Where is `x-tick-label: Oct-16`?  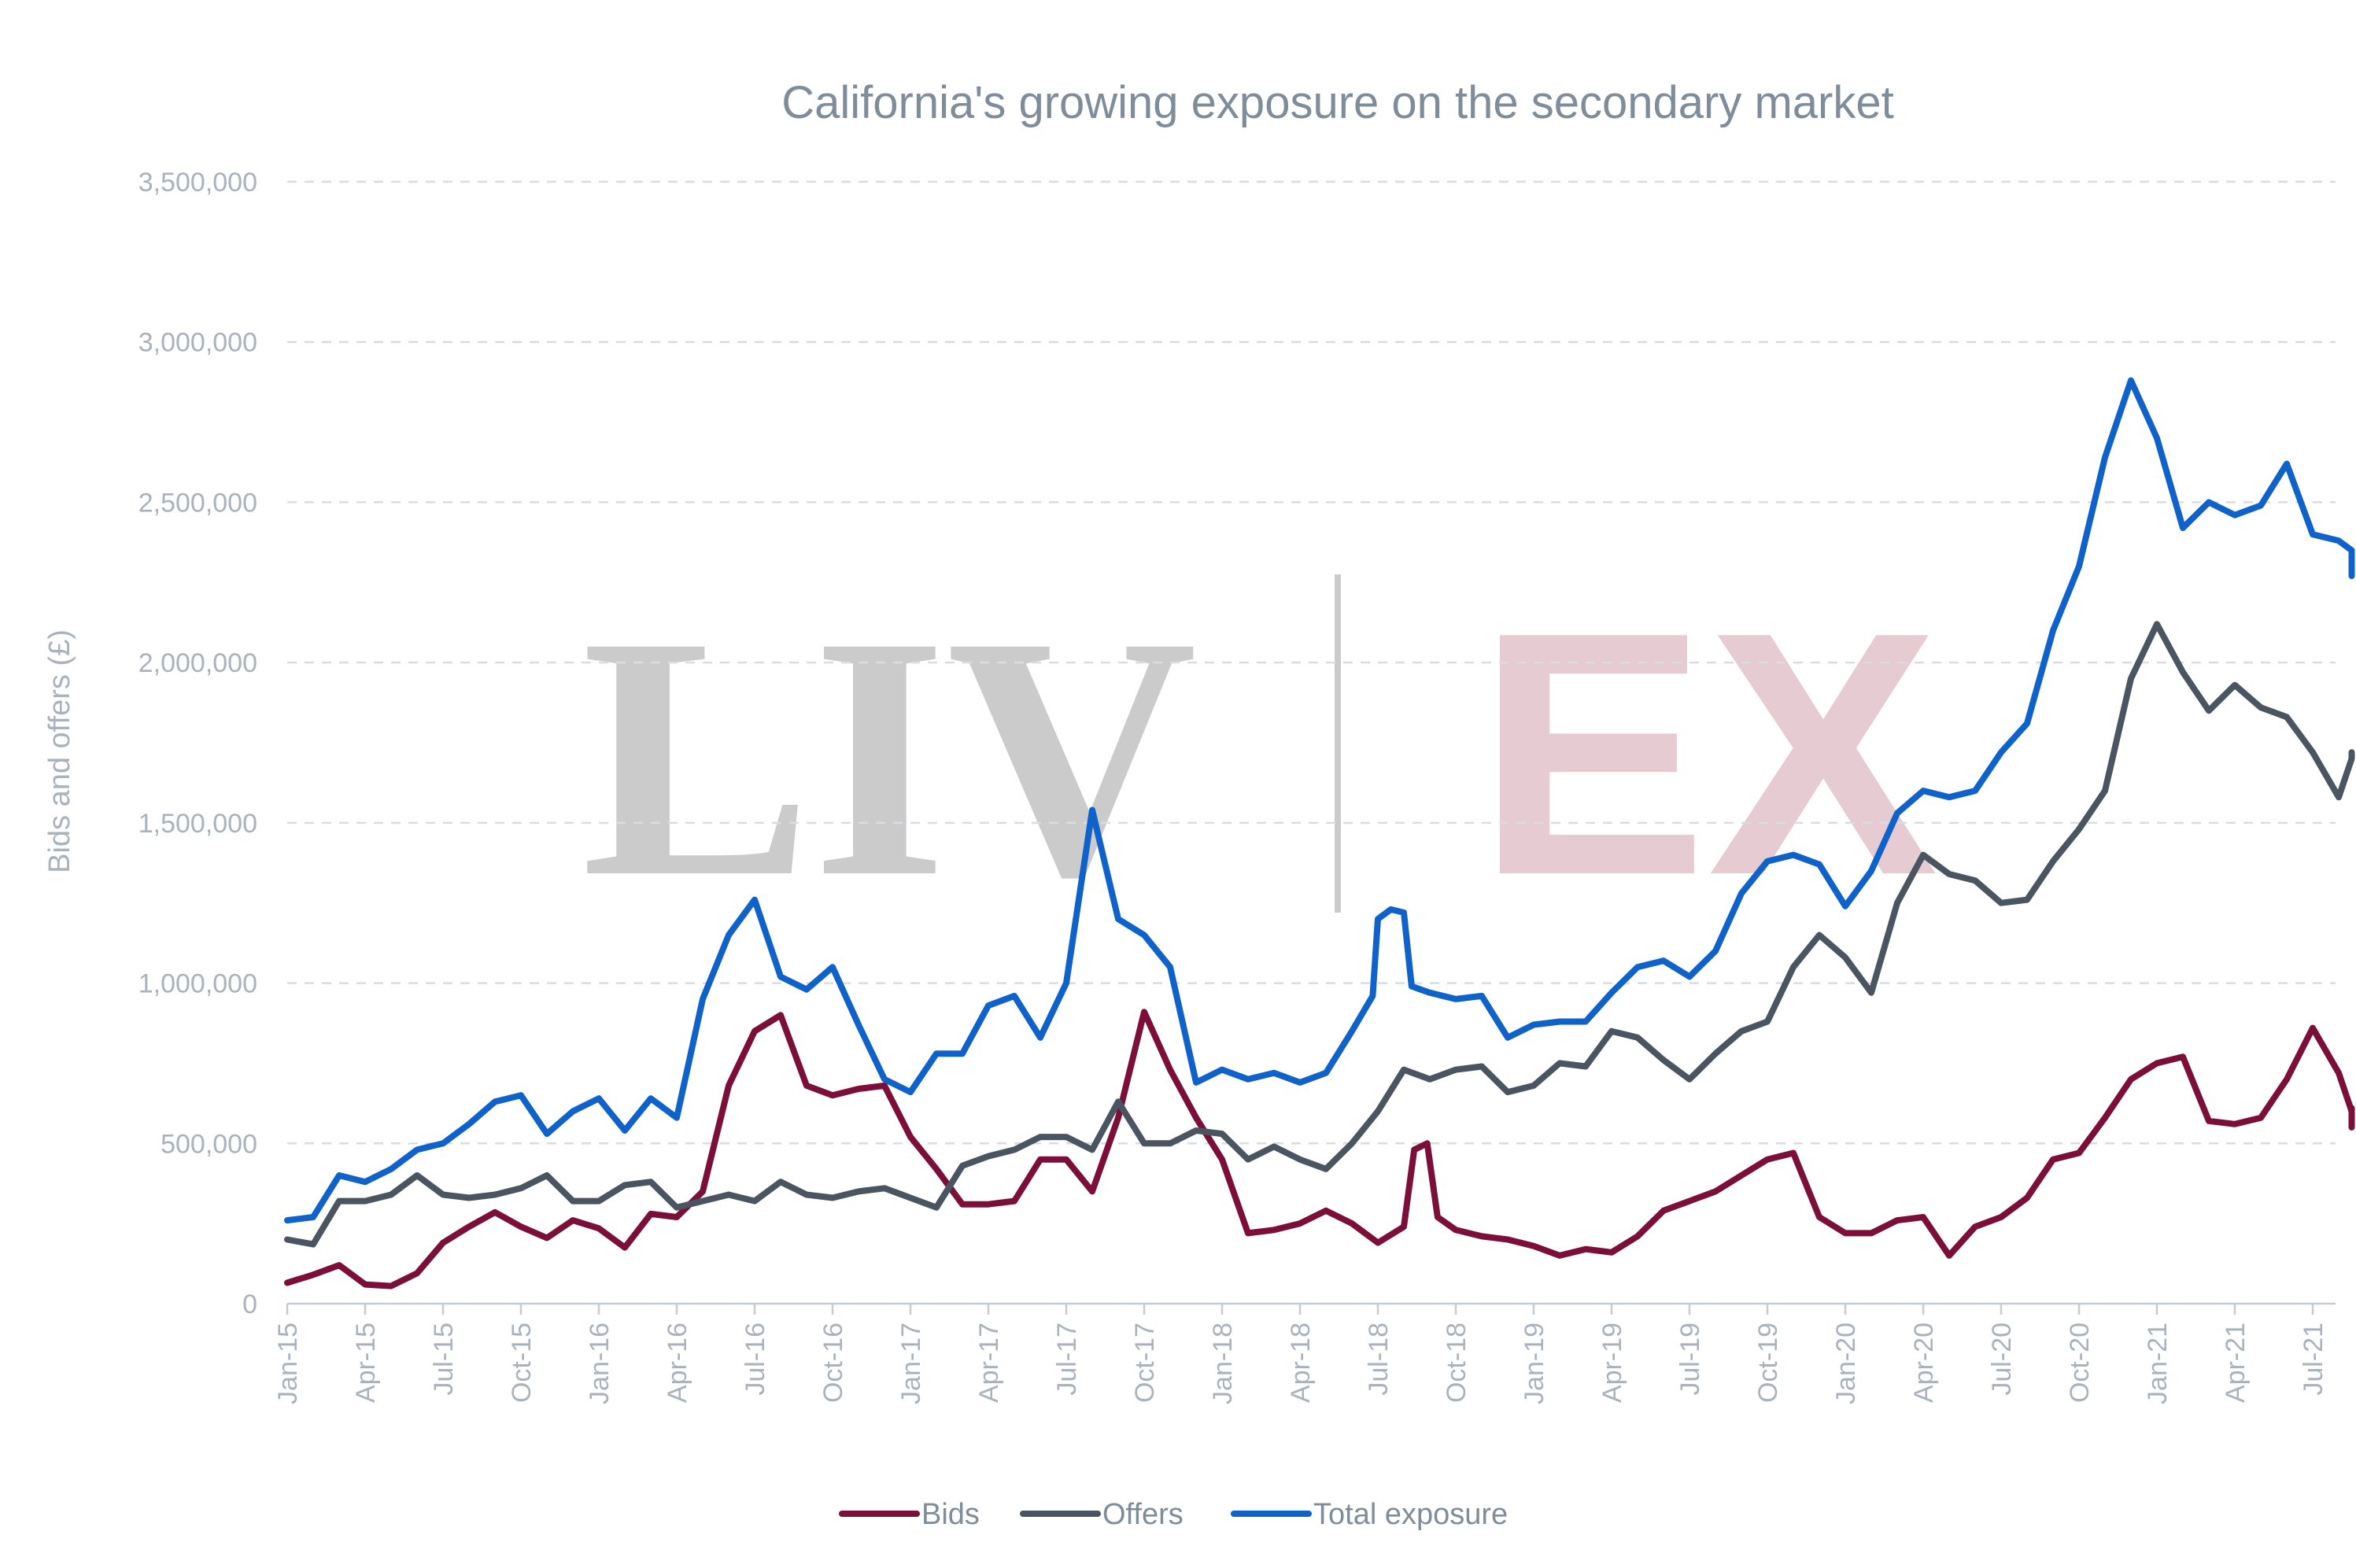 x-tick-label: Oct-16 is located at coordinates (833, 1363).